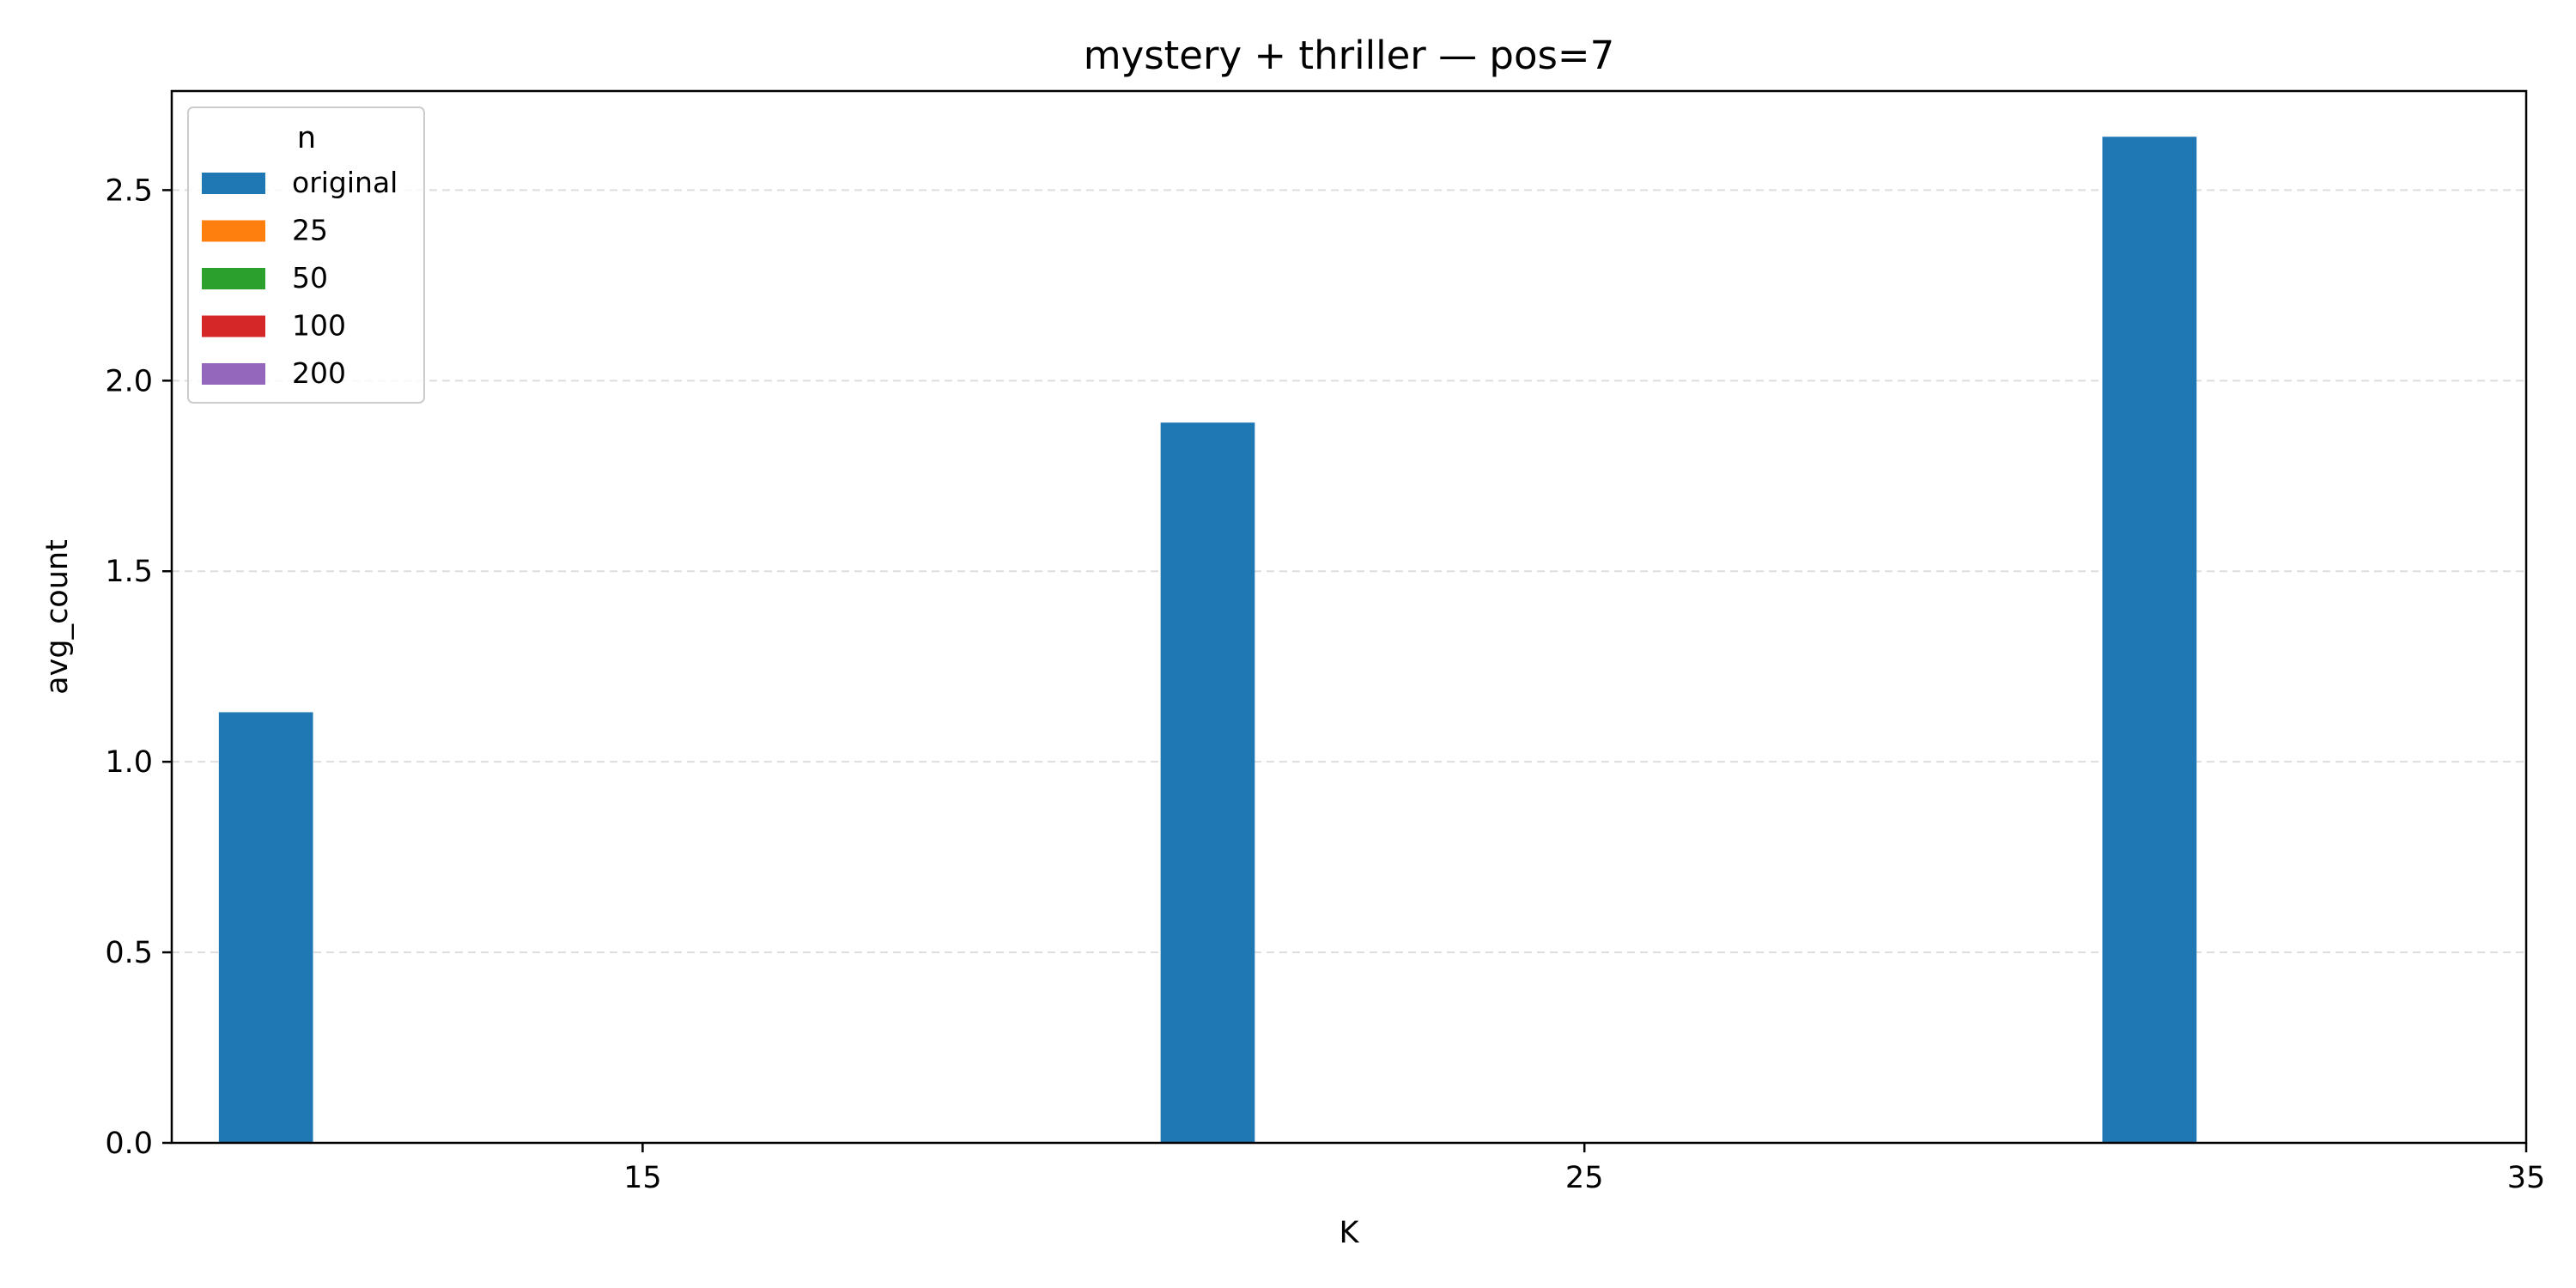 Image resolution: width=2576 pixels, height=1288 pixels. I want to click on legend-label-200: 200, so click(319, 373).